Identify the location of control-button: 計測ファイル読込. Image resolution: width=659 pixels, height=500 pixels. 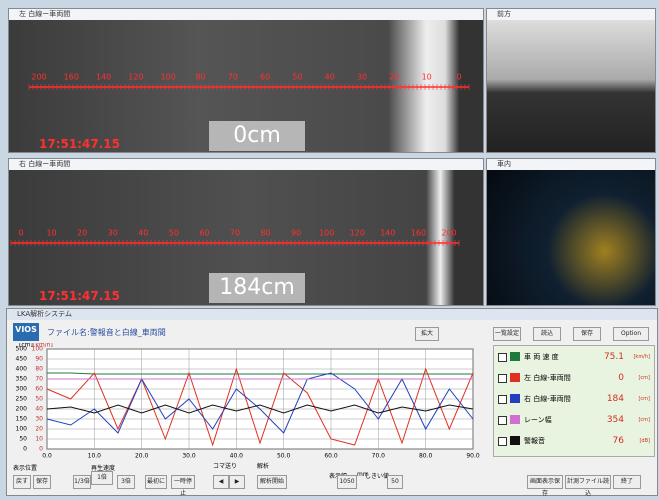
(588, 486).